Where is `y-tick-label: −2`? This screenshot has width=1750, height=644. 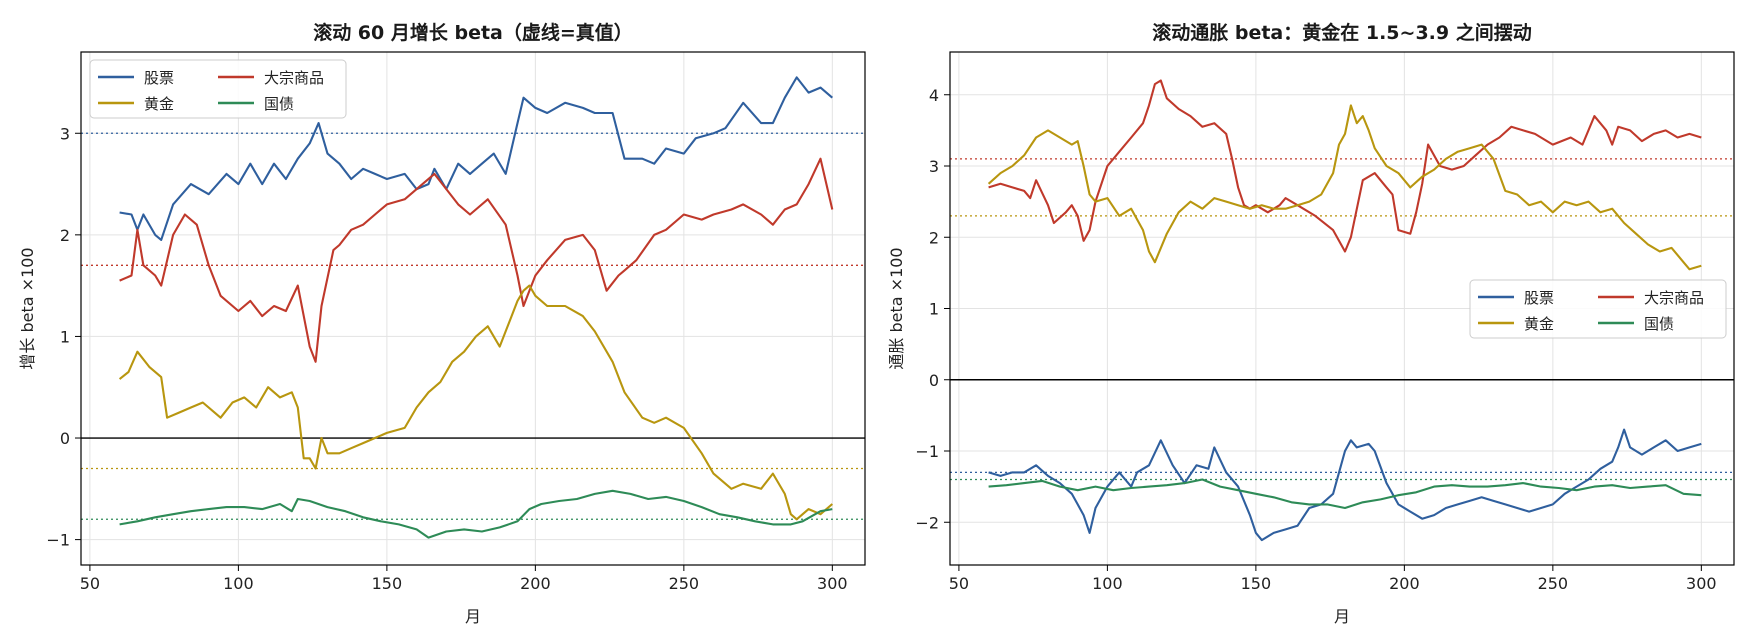 y-tick-label: −2 is located at coordinates (927, 522).